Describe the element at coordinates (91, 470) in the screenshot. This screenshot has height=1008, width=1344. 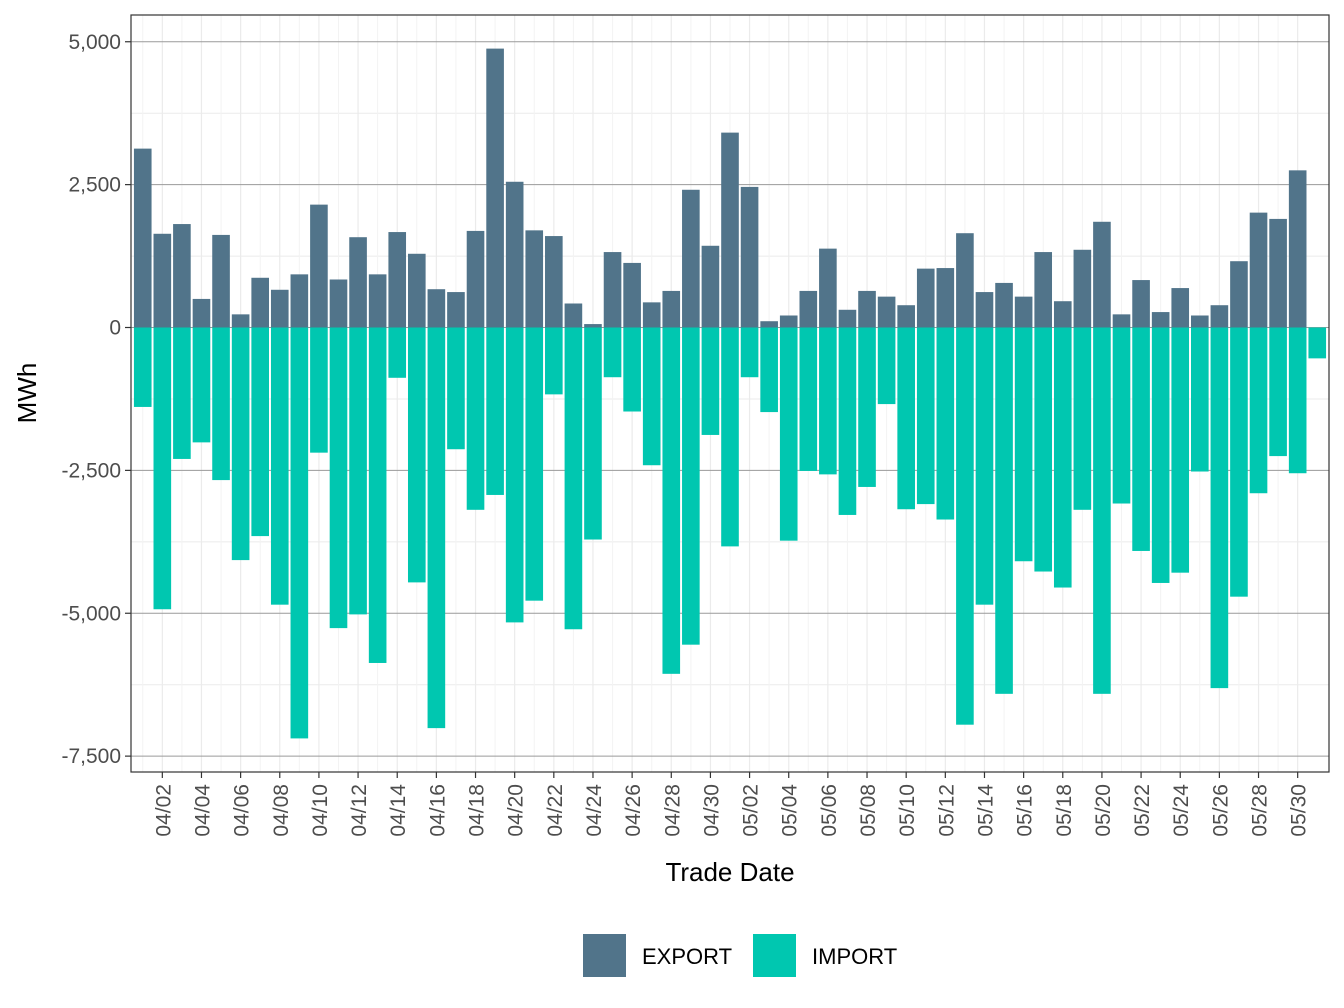
I see `y-tick-label: -2,500` at that location.